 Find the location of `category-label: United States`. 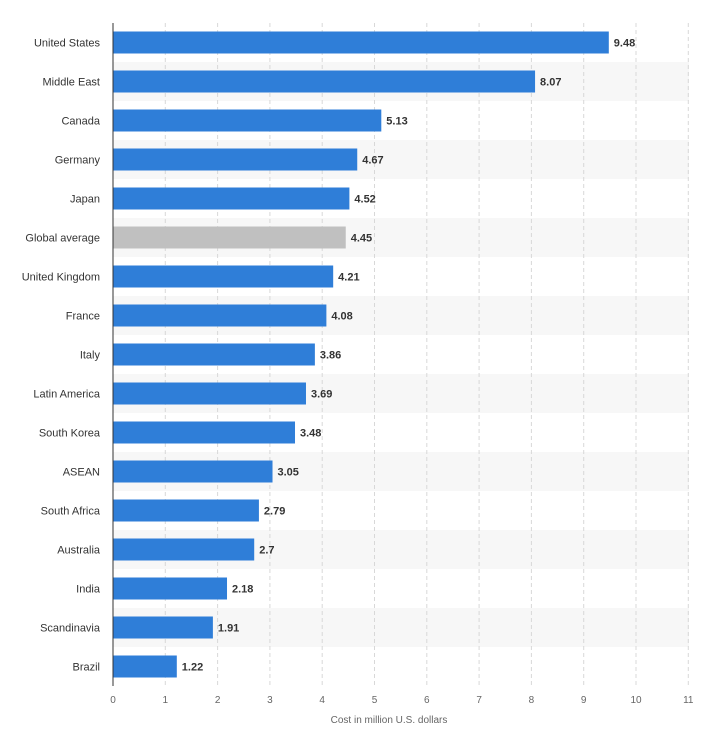

category-label: United States is located at coordinates (67, 44).